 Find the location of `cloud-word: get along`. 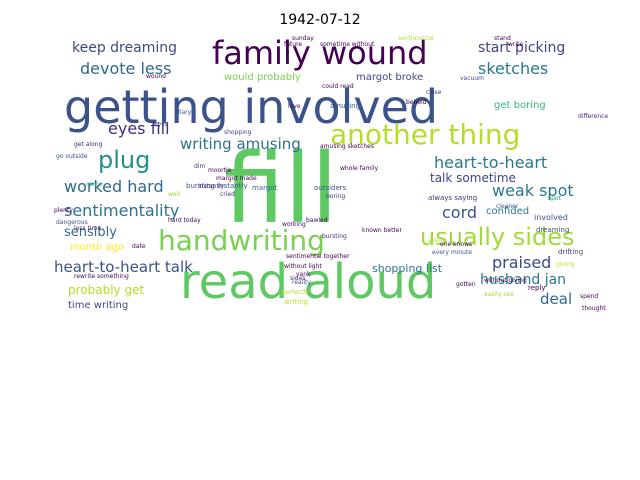

cloud-word: get along is located at coordinates (88, 144).